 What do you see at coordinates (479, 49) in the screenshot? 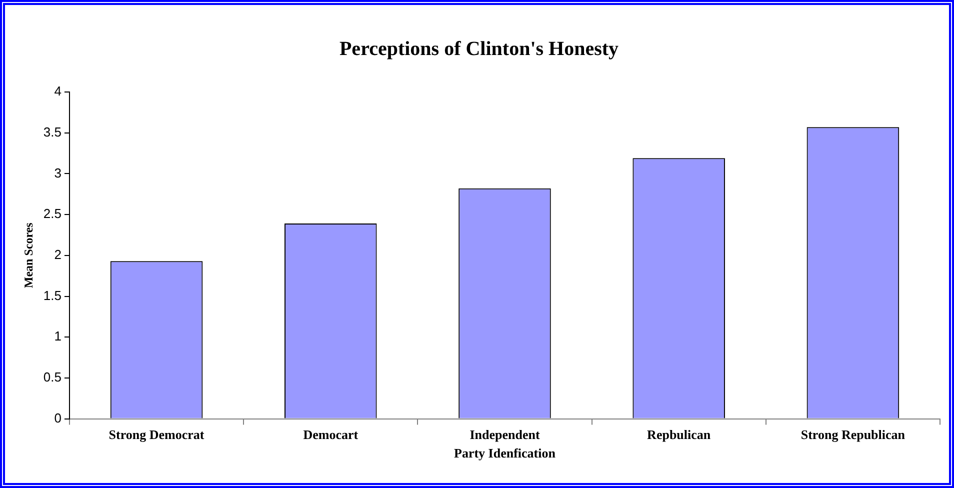
I see `chart-title: Perceptions of Clinton's Honesty` at bounding box center [479, 49].